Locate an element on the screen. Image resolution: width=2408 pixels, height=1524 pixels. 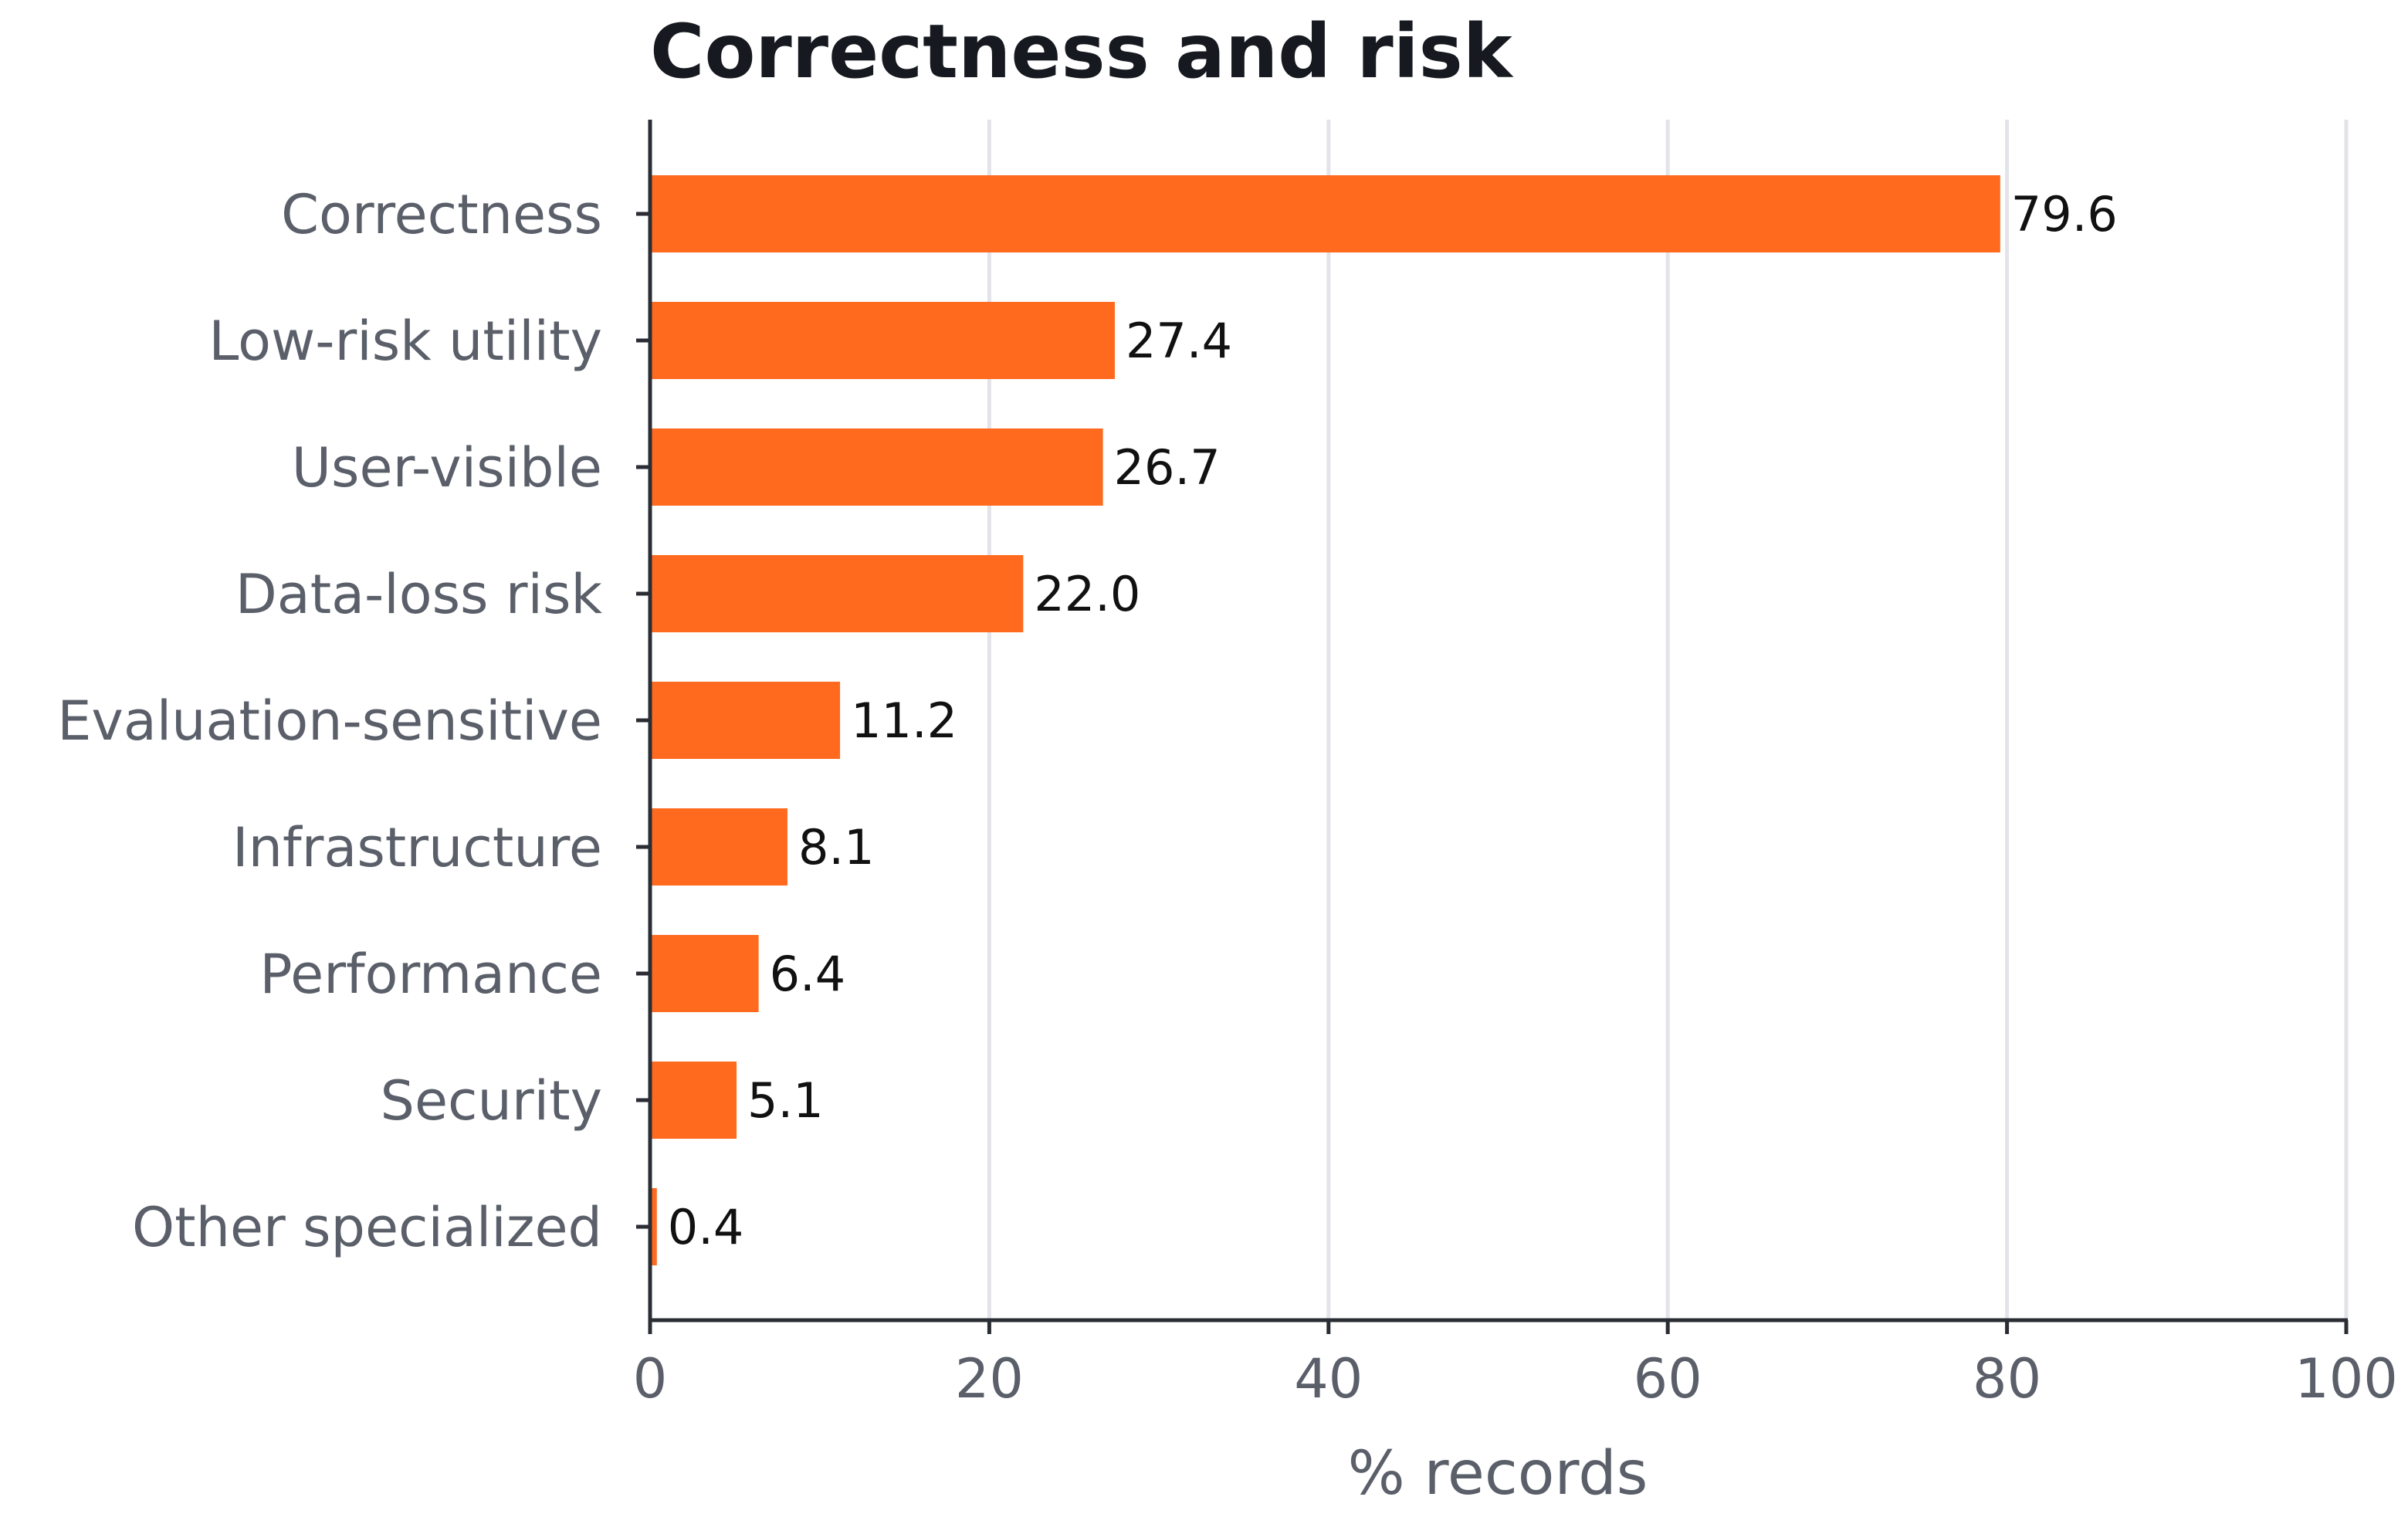
x-axis-label: % records is located at coordinates (1498, 1474).